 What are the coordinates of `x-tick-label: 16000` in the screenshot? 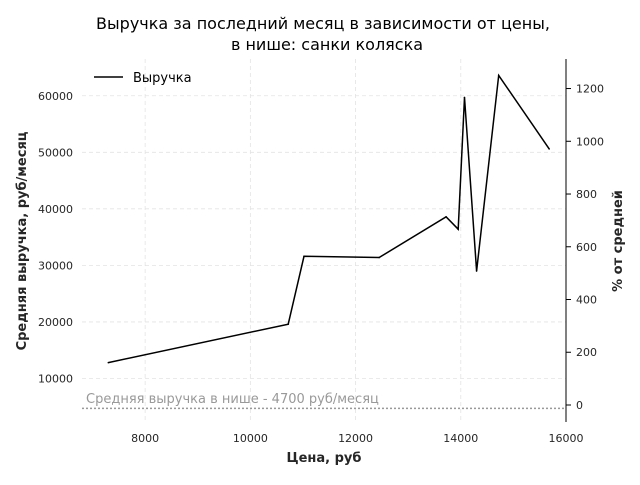 It's located at (566, 438).